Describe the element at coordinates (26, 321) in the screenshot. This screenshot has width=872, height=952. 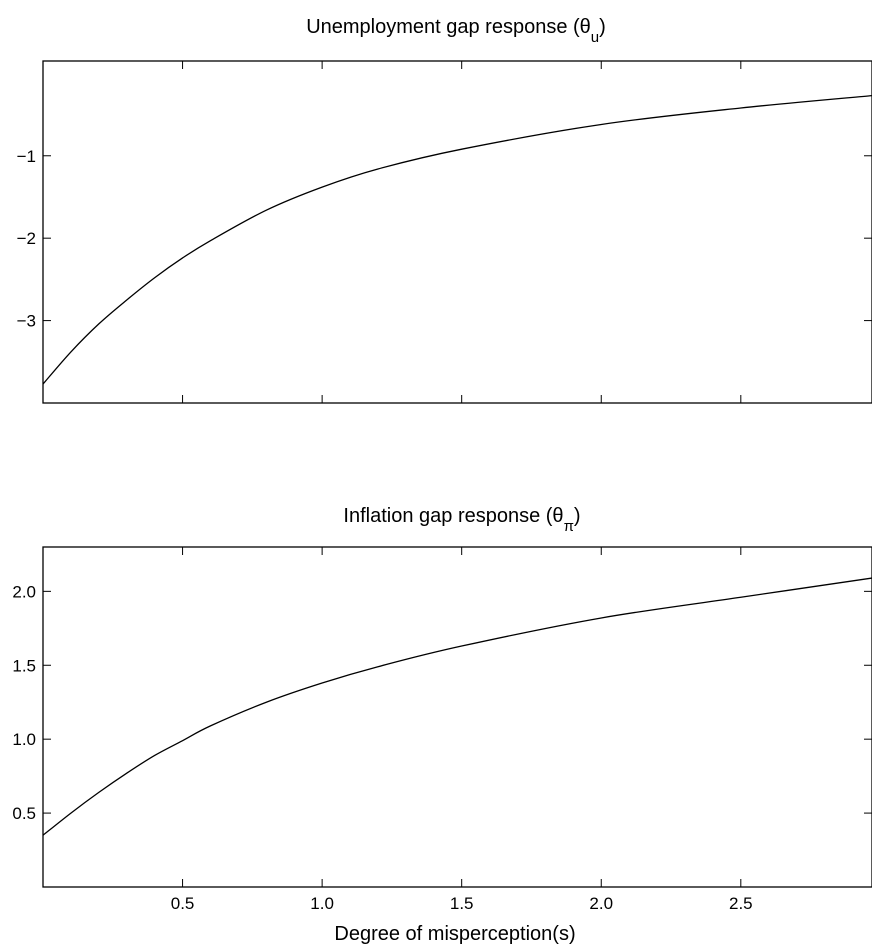
I see `y-tick-label: −3` at that location.